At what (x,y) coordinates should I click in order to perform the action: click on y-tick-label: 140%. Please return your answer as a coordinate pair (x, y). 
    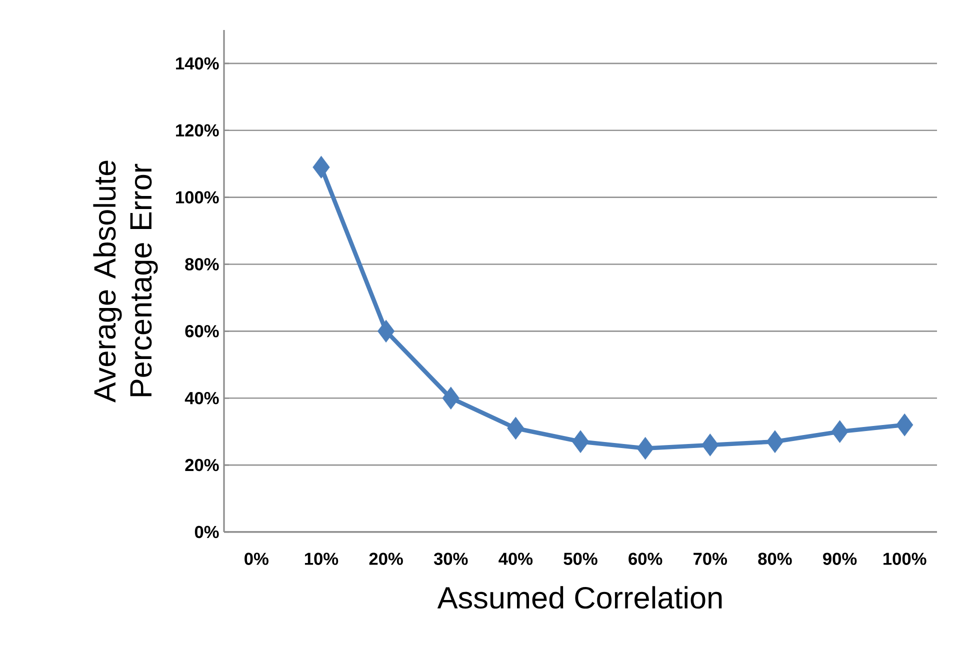
    Looking at the image, I should click on (197, 63).